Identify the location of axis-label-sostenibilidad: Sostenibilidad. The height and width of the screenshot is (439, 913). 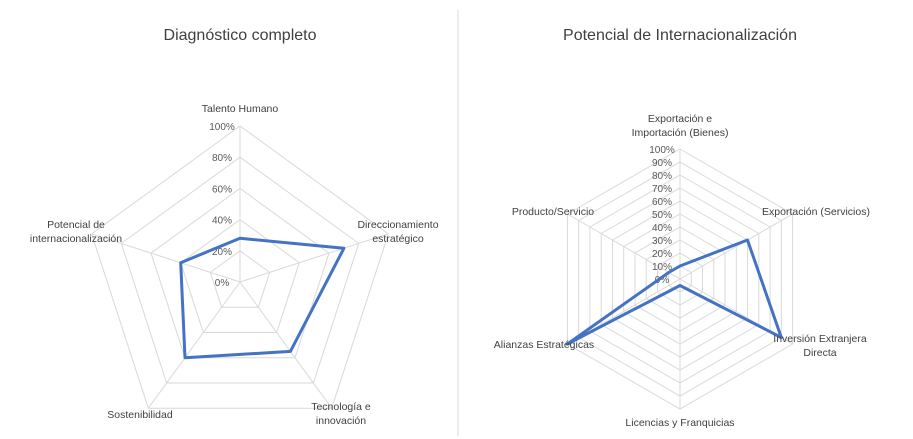
(140, 415).